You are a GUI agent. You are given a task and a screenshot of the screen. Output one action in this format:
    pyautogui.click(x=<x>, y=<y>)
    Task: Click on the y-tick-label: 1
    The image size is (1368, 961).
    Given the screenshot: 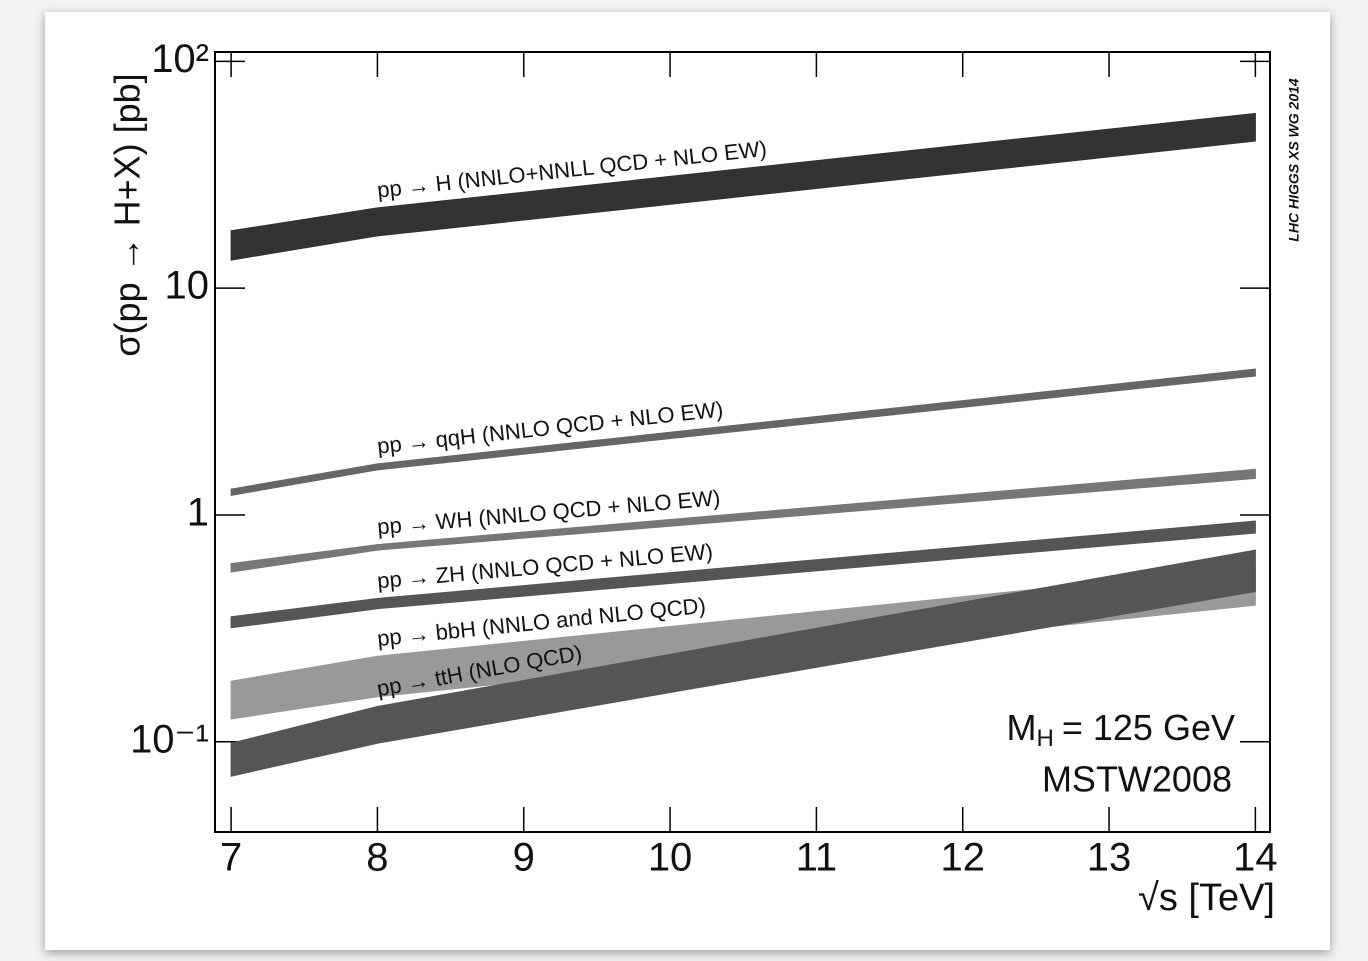 What is the action you would take?
    pyautogui.click(x=198, y=513)
    